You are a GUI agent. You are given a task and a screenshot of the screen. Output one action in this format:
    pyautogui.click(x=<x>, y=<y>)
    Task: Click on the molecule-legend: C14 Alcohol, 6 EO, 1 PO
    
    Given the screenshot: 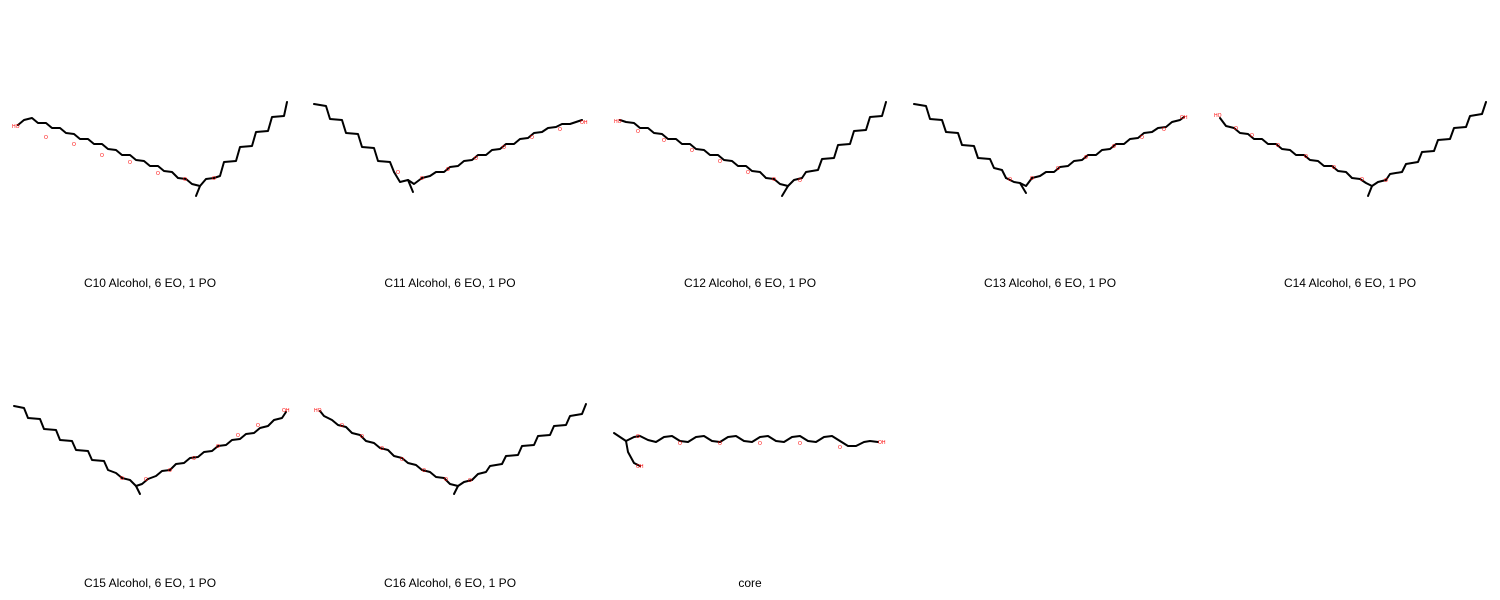 What is the action you would take?
    pyautogui.click(x=1350, y=283)
    